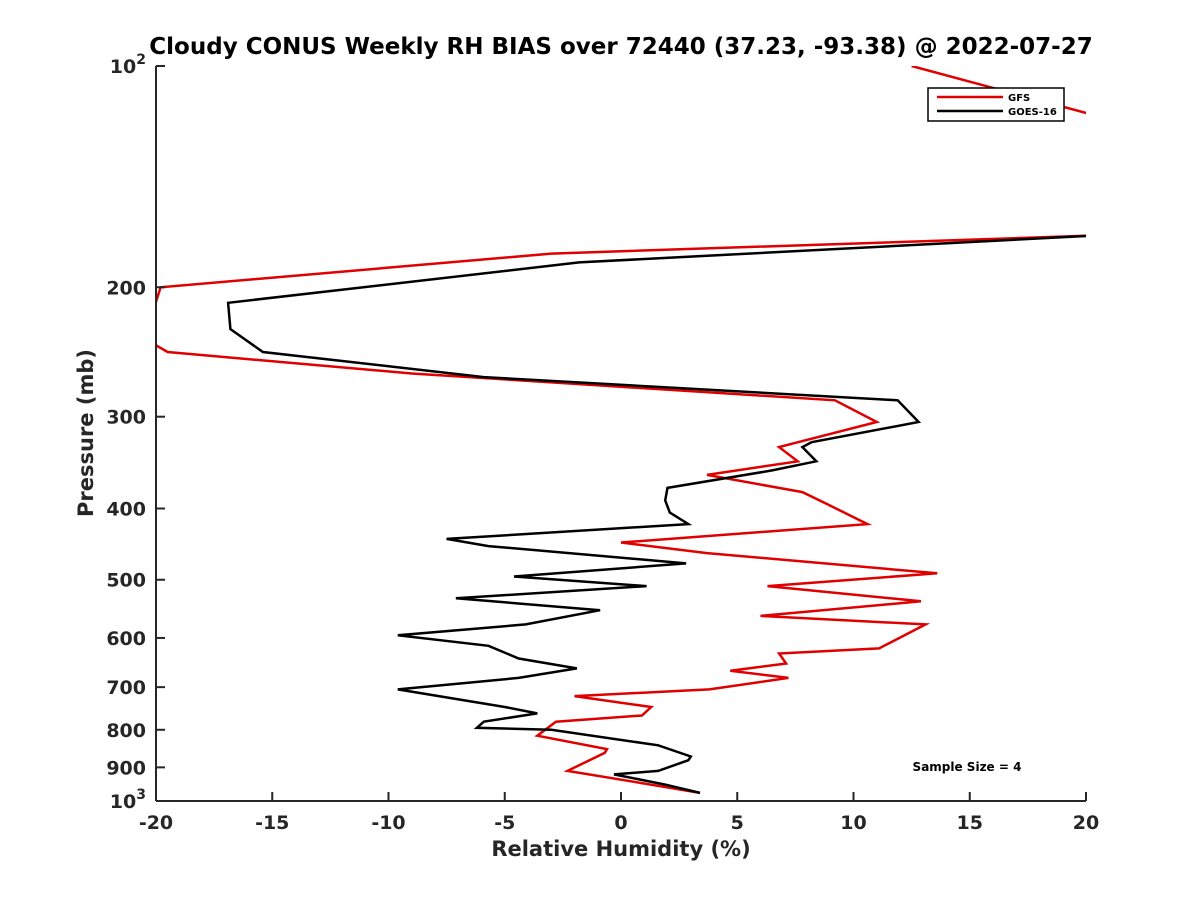 The image size is (1200, 900). Describe the element at coordinates (126, 418) in the screenshot. I see `y-tick-label: 300` at that location.